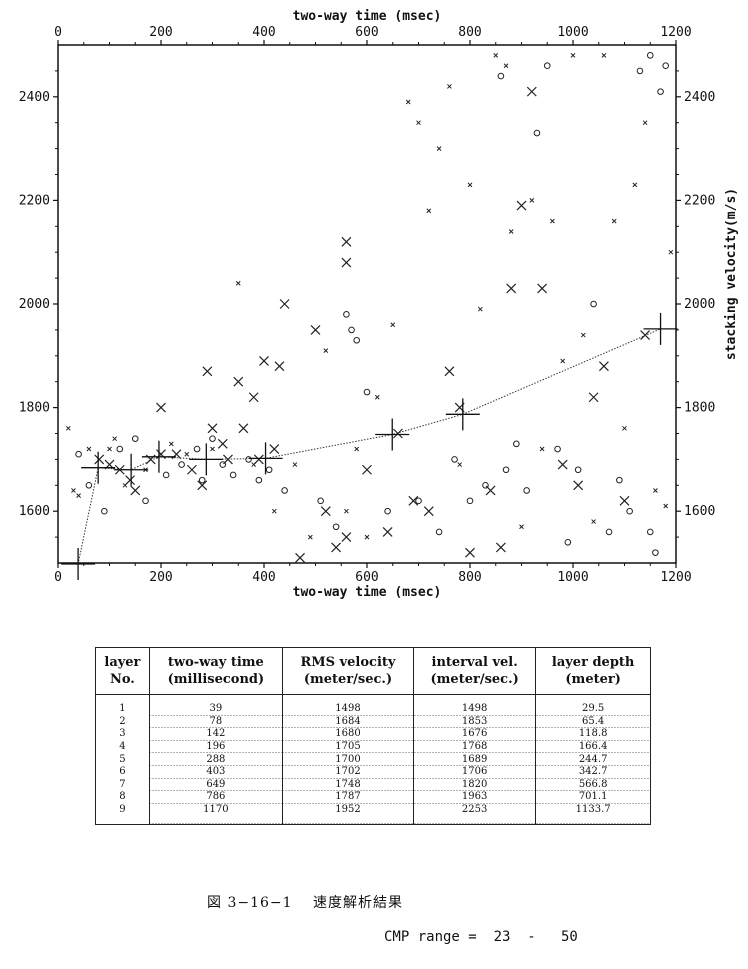 This screenshot has width=748, height=969. I want to click on y-tick-label-right: 2200, so click(699, 200).